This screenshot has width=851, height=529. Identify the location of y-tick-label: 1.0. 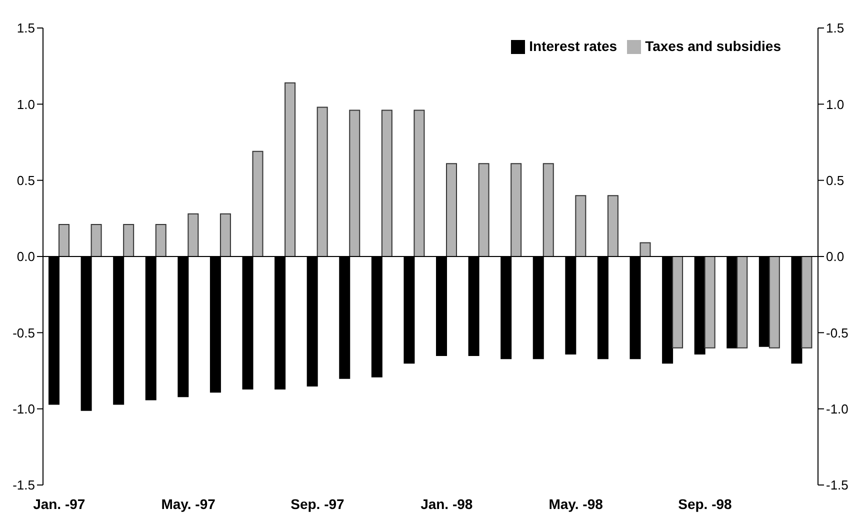
(25, 104).